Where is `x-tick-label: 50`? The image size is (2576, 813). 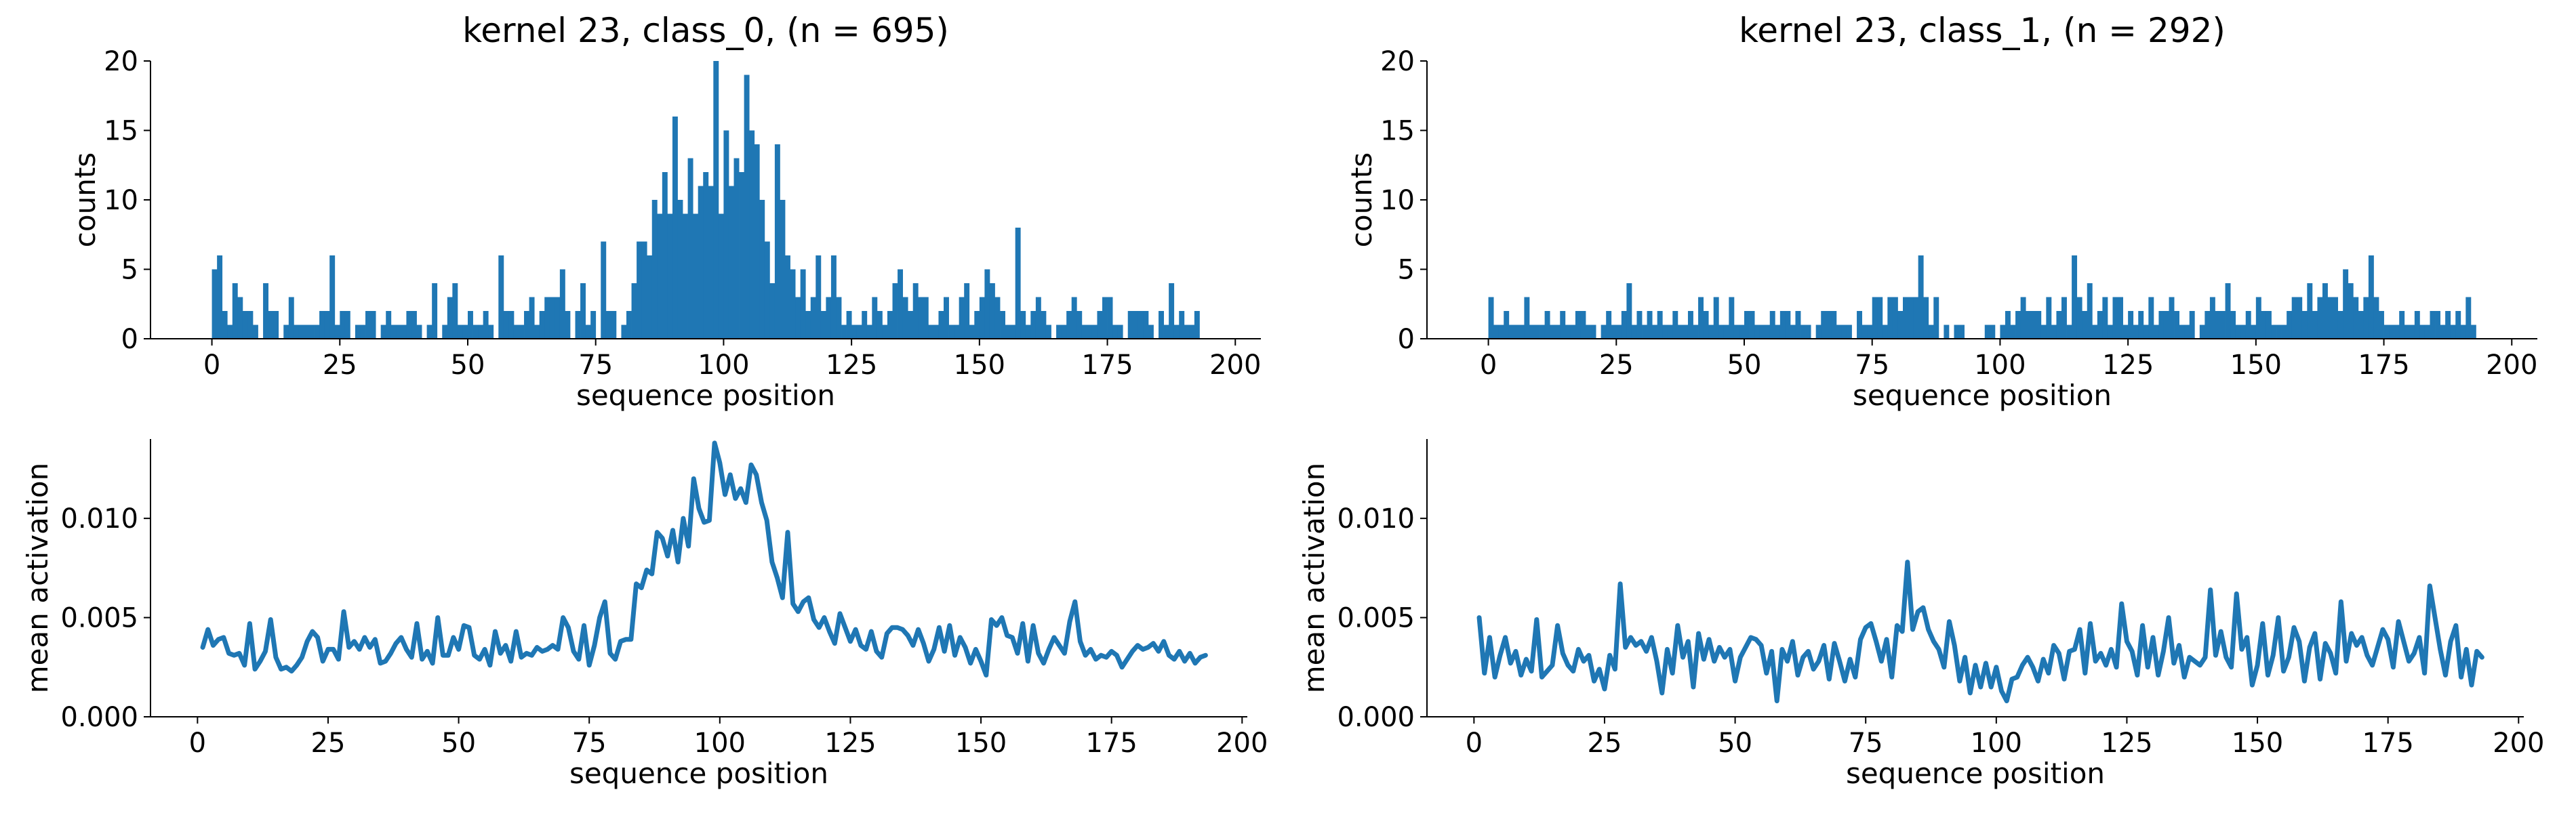
x-tick-label: 50 is located at coordinates (1735, 743).